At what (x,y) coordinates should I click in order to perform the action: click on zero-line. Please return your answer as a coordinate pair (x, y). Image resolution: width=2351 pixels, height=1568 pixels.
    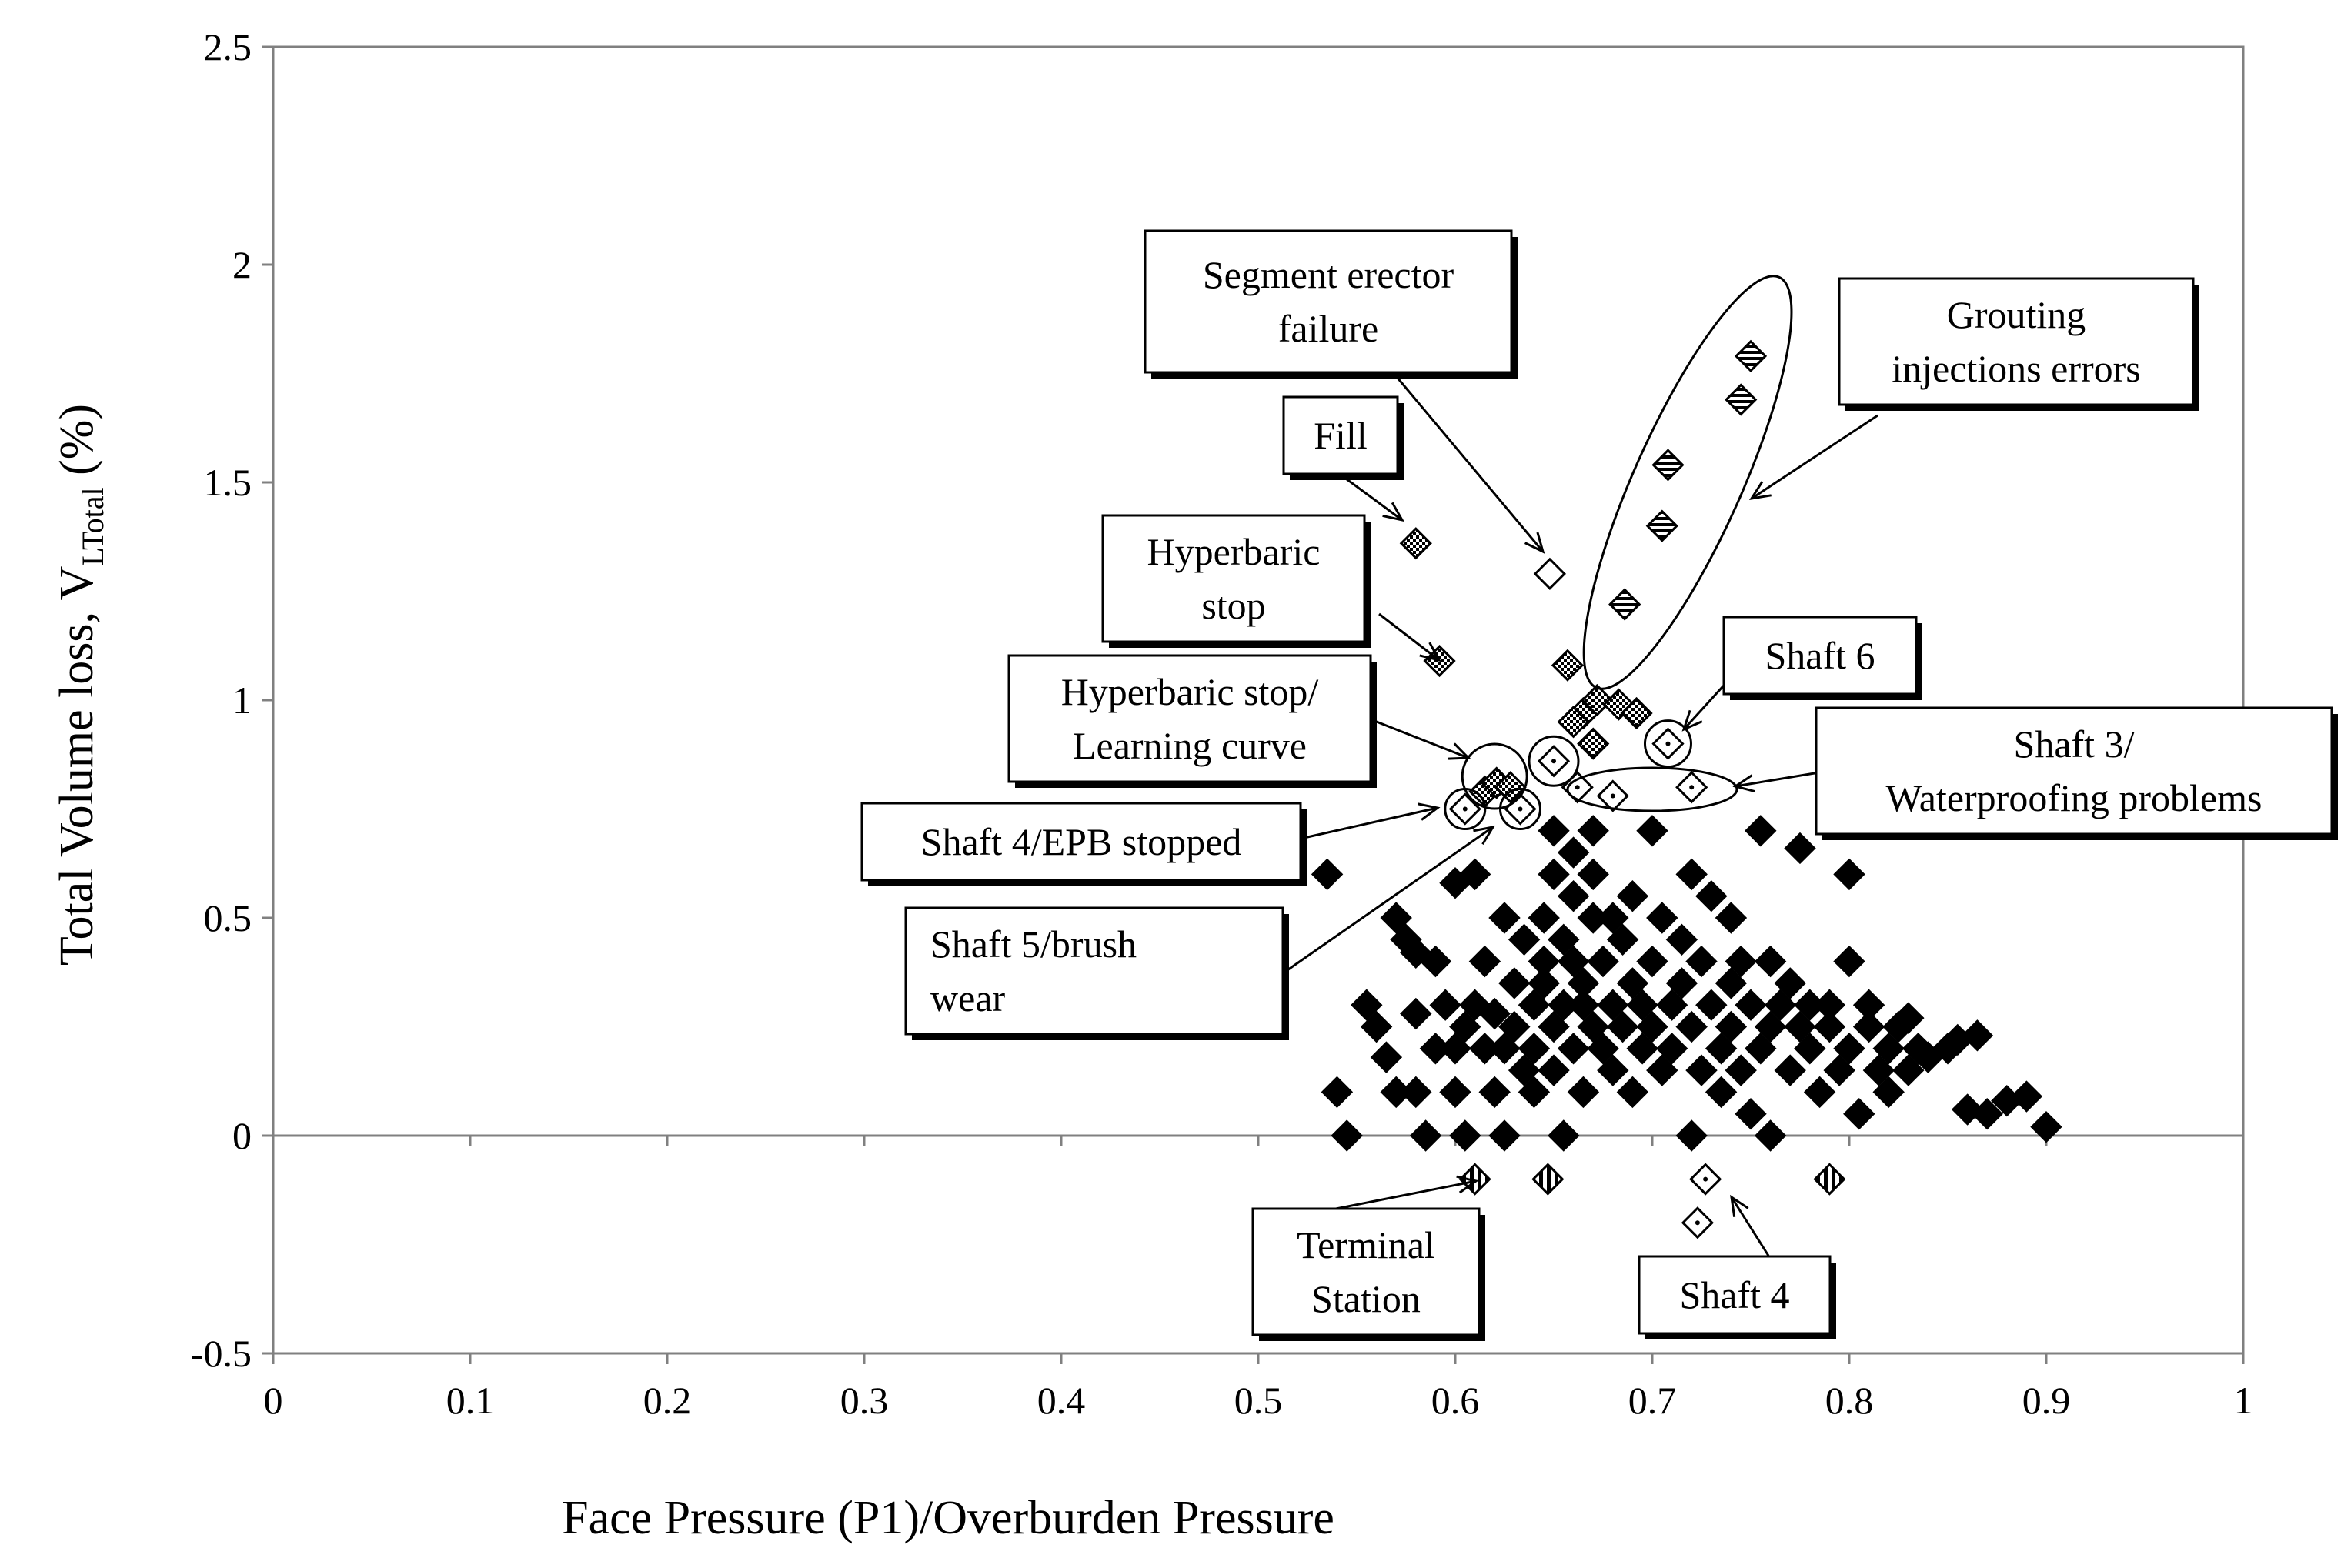
    Looking at the image, I should click on (1258, 1140).